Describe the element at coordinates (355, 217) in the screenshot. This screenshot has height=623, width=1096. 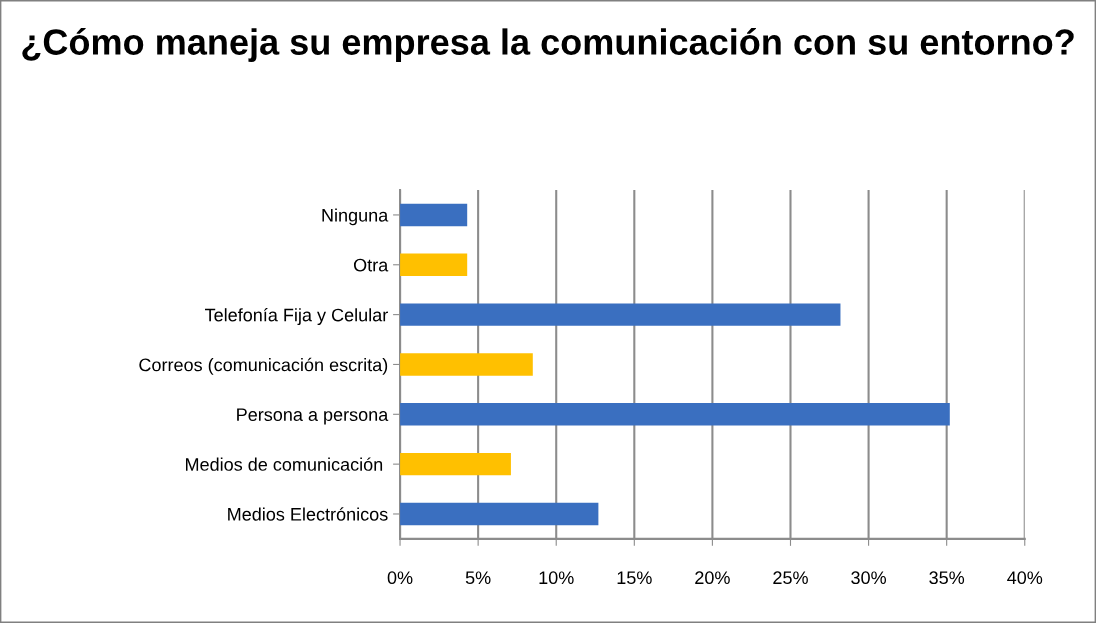
I see `y-tick-label: Ninguna` at that location.